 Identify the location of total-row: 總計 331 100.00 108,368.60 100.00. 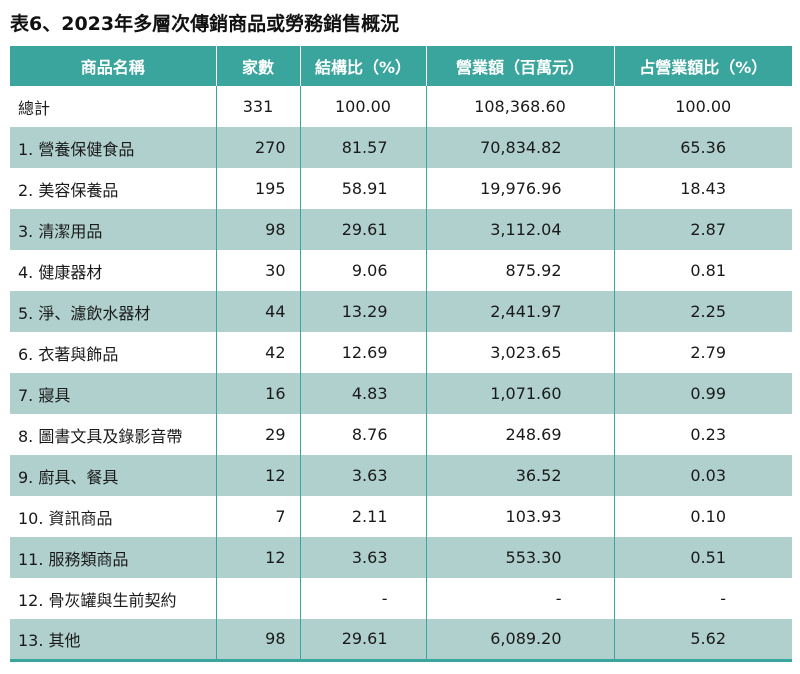
(401, 106).